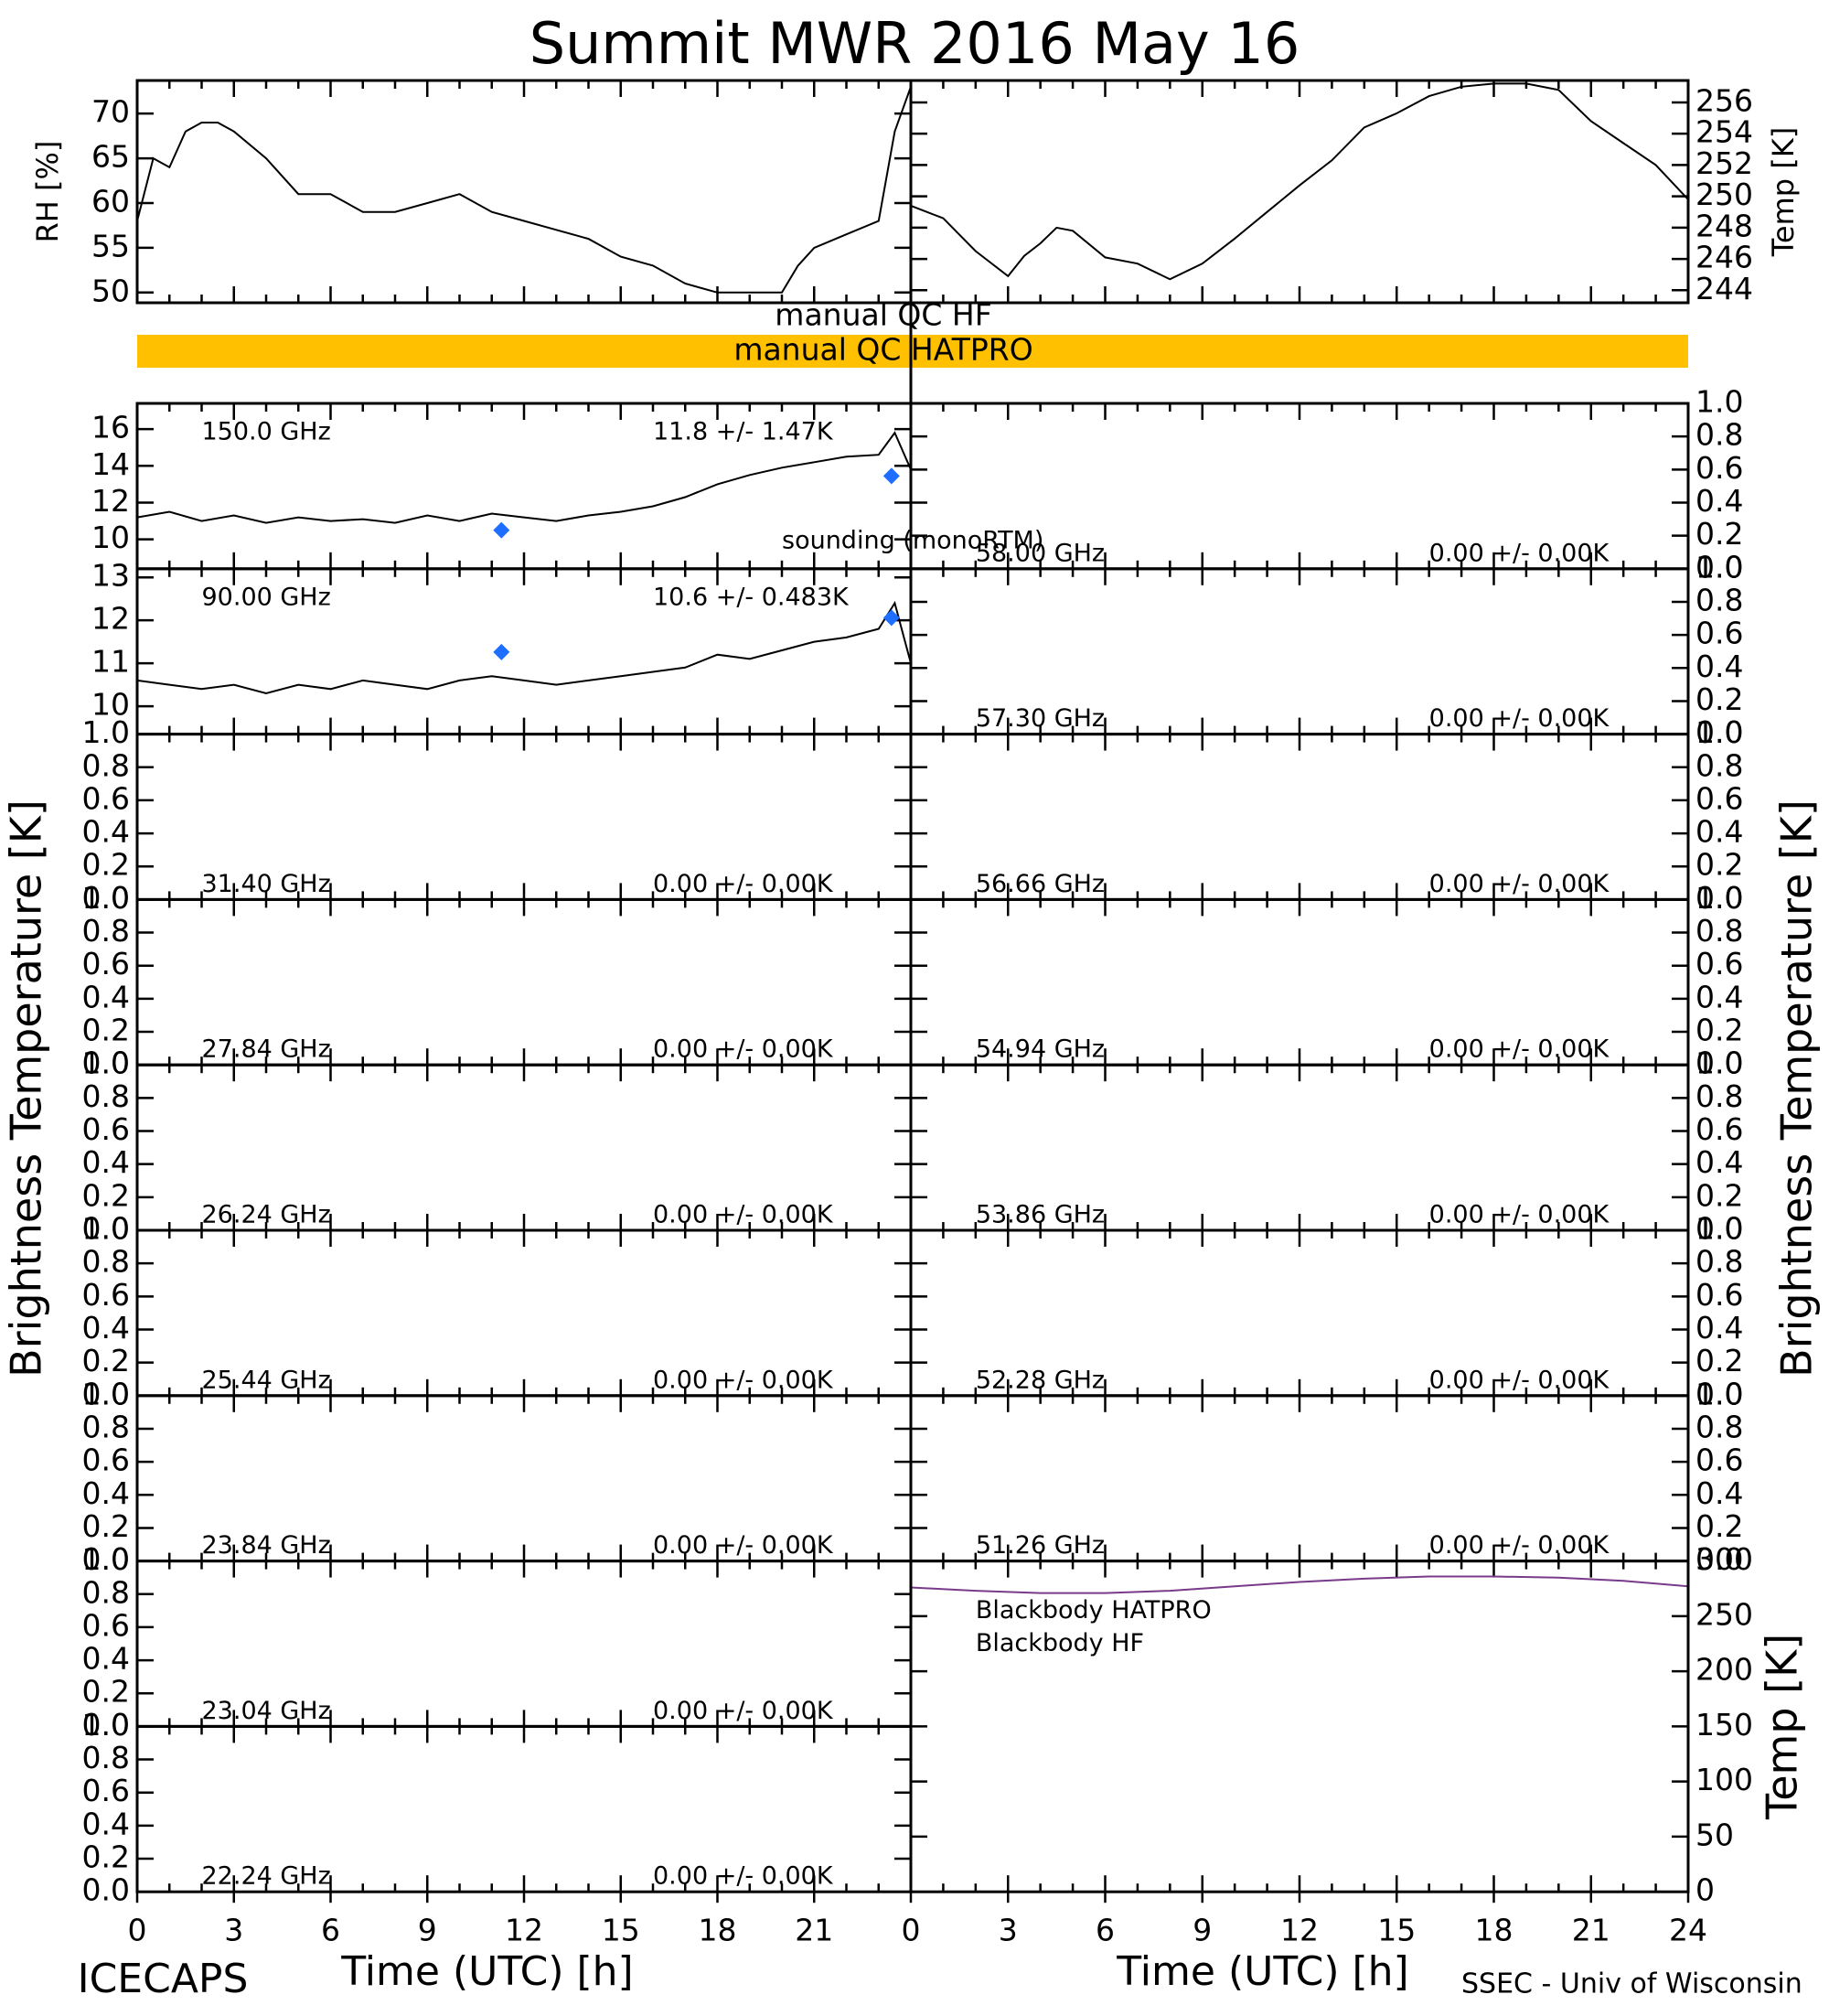  What do you see at coordinates (110, 112) in the screenshot?
I see `y-tick-label: 70` at bounding box center [110, 112].